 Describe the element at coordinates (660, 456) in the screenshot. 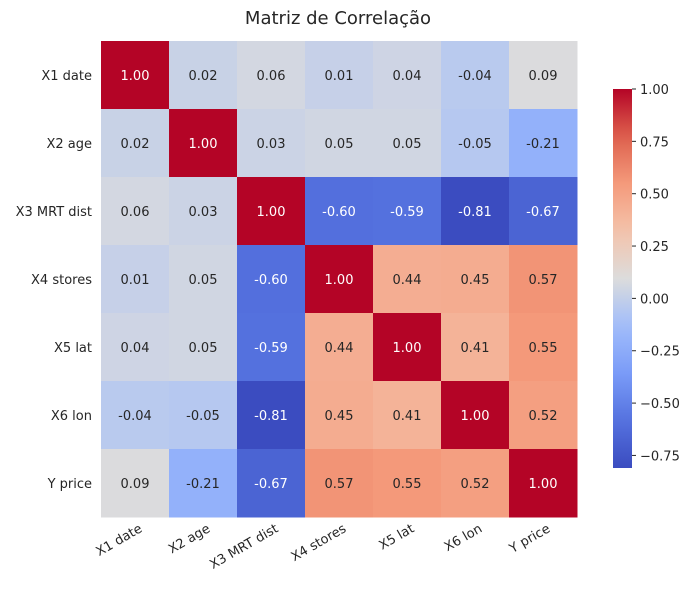

I see `colorbar-tick-label: −0.75` at that location.